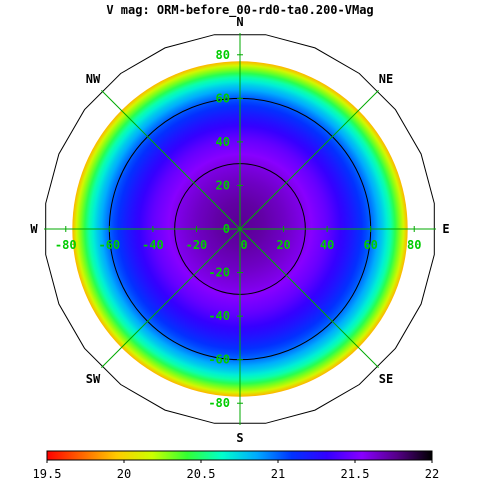 This screenshot has height=480, width=480. Describe the element at coordinates (197, 245) in the screenshot. I see `x-tick-label: -20` at that location.